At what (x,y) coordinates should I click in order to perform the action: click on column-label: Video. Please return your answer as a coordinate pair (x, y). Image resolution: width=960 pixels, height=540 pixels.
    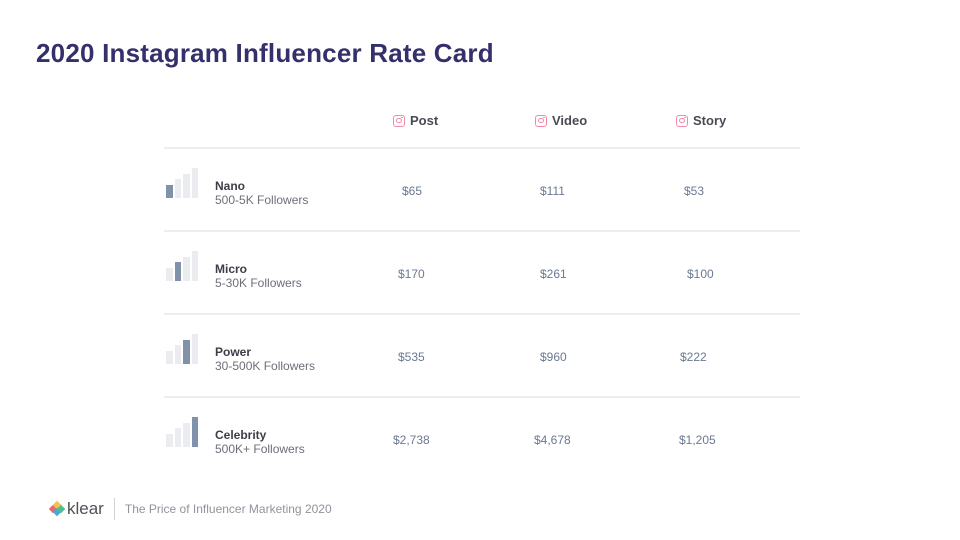
    Looking at the image, I should click on (570, 120).